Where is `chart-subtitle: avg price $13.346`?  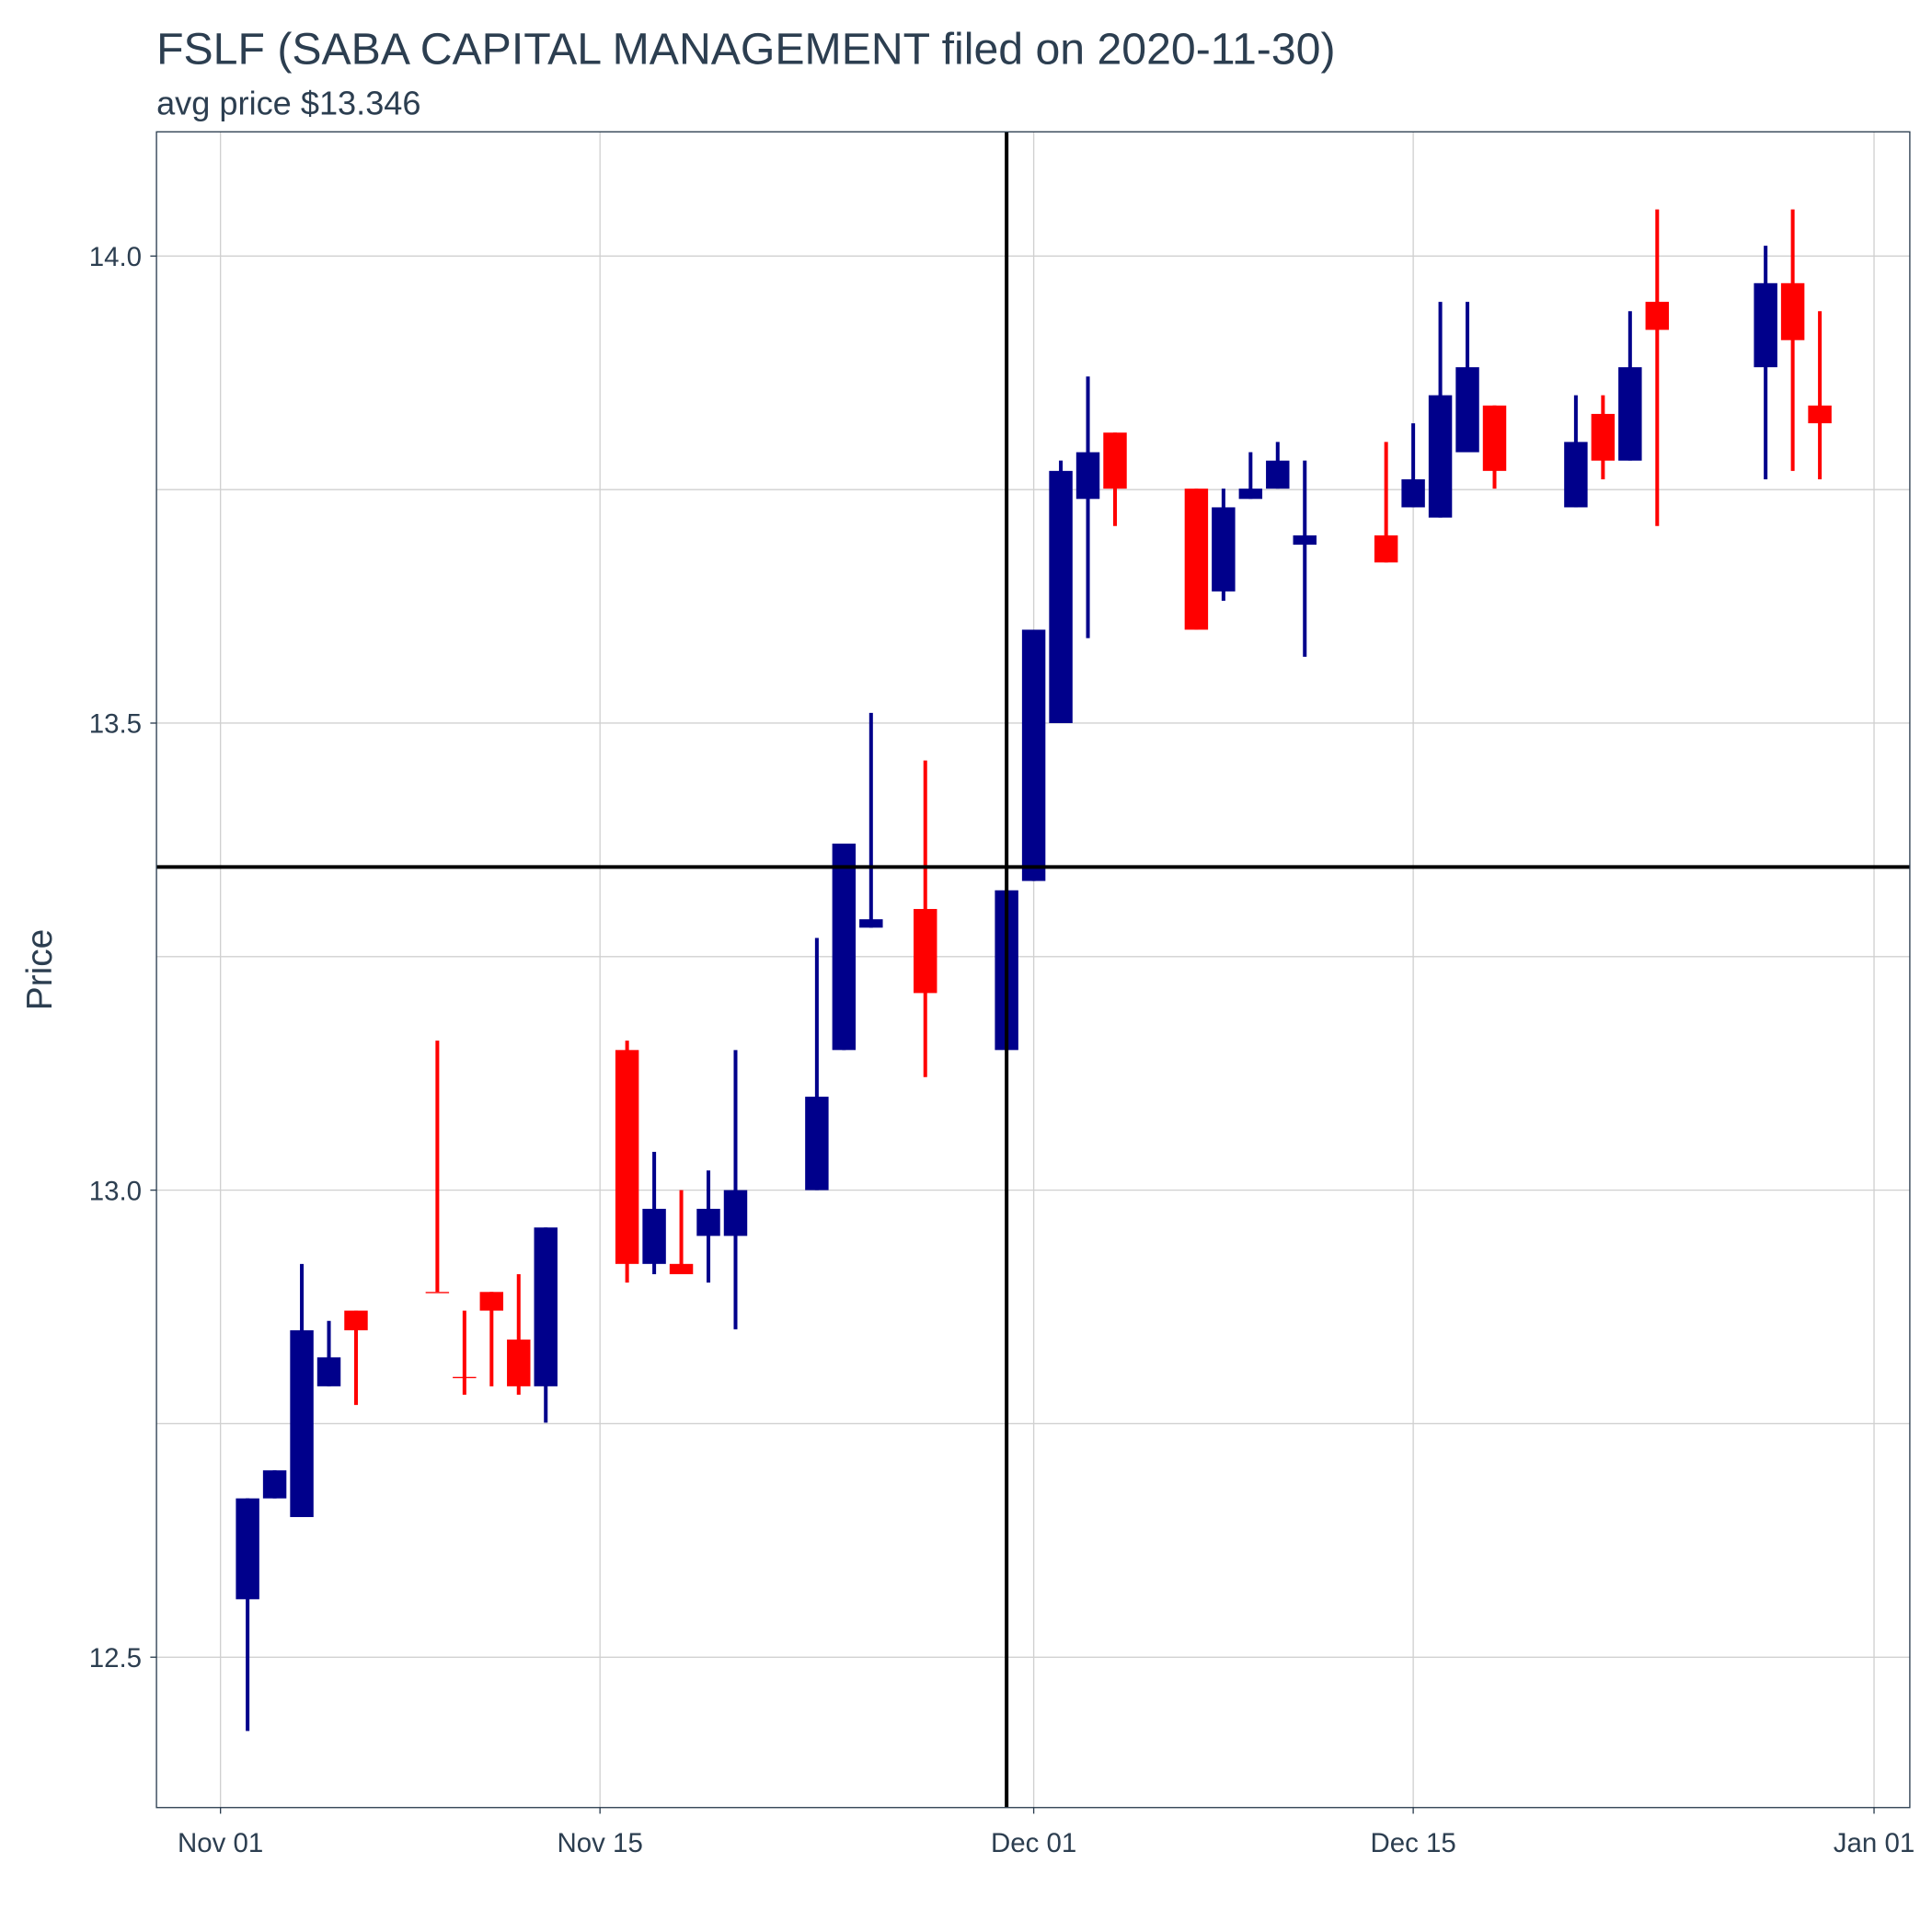
chart-subtitle: avg price $13.346 is located at coordinates (288, 103).